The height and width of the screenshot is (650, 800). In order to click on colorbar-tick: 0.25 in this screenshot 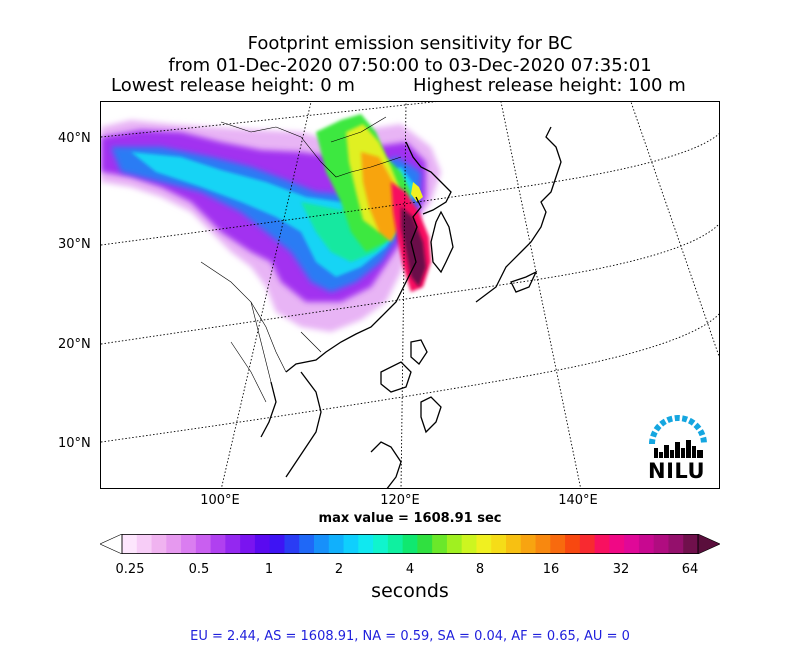, I will do `click(130, 569)`.